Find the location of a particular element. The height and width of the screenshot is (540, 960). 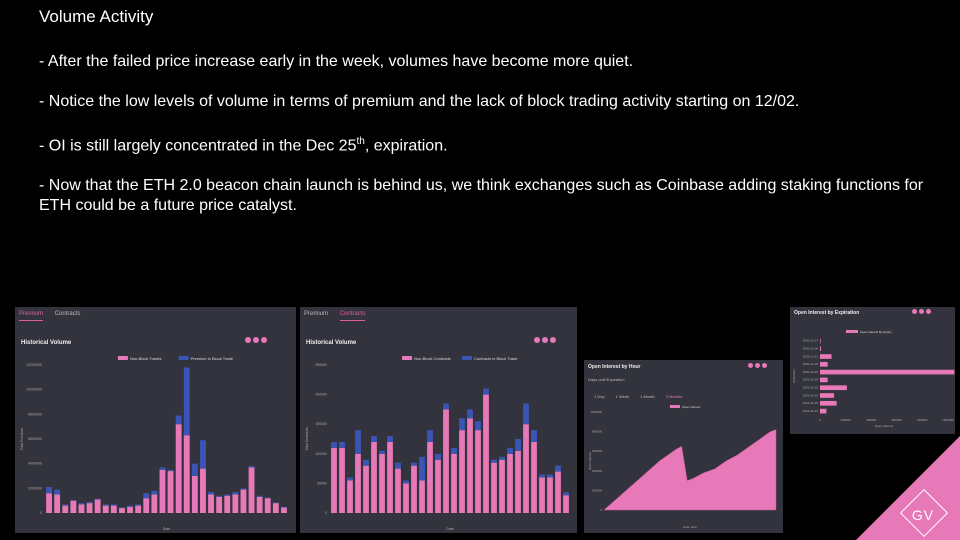

y-axis-label: Expiration is located at coordinates (794, 376).